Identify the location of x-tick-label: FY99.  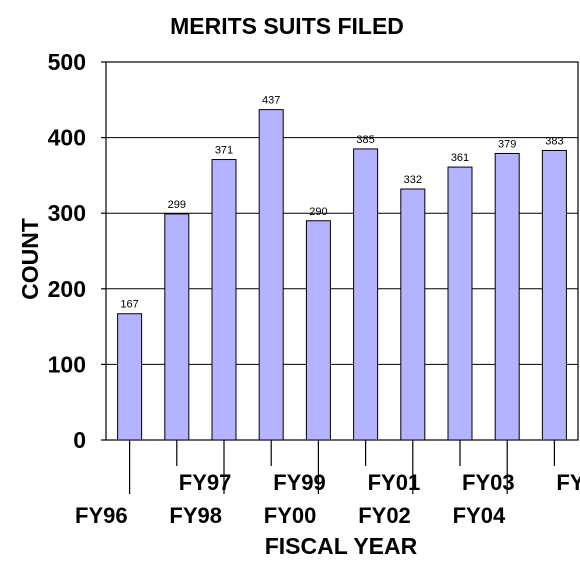
(299, 482).